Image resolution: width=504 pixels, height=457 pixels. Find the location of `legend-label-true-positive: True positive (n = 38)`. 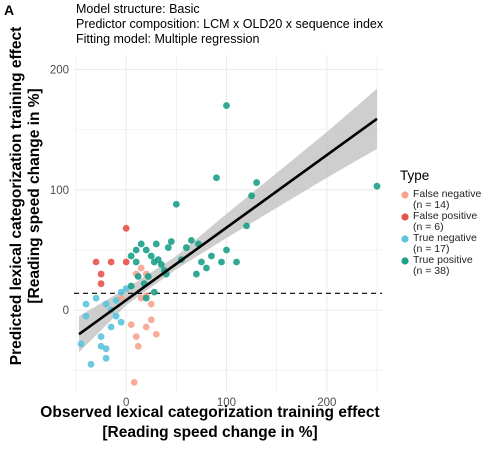

legend-label-true-positive: True positive (n = 38) is located at coordinates (443, 266).